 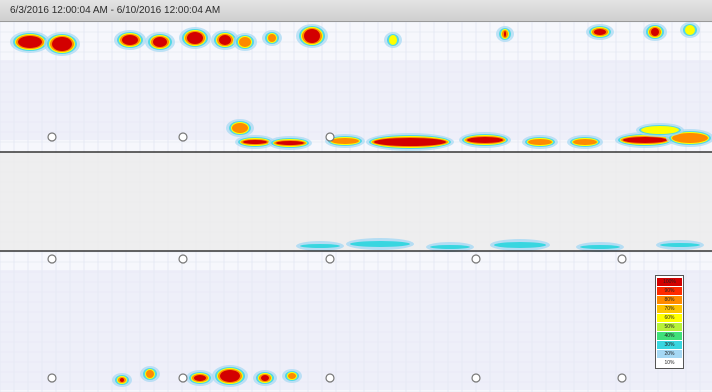 I want to click on legend-item: 100%, so click(x=669, y=282).